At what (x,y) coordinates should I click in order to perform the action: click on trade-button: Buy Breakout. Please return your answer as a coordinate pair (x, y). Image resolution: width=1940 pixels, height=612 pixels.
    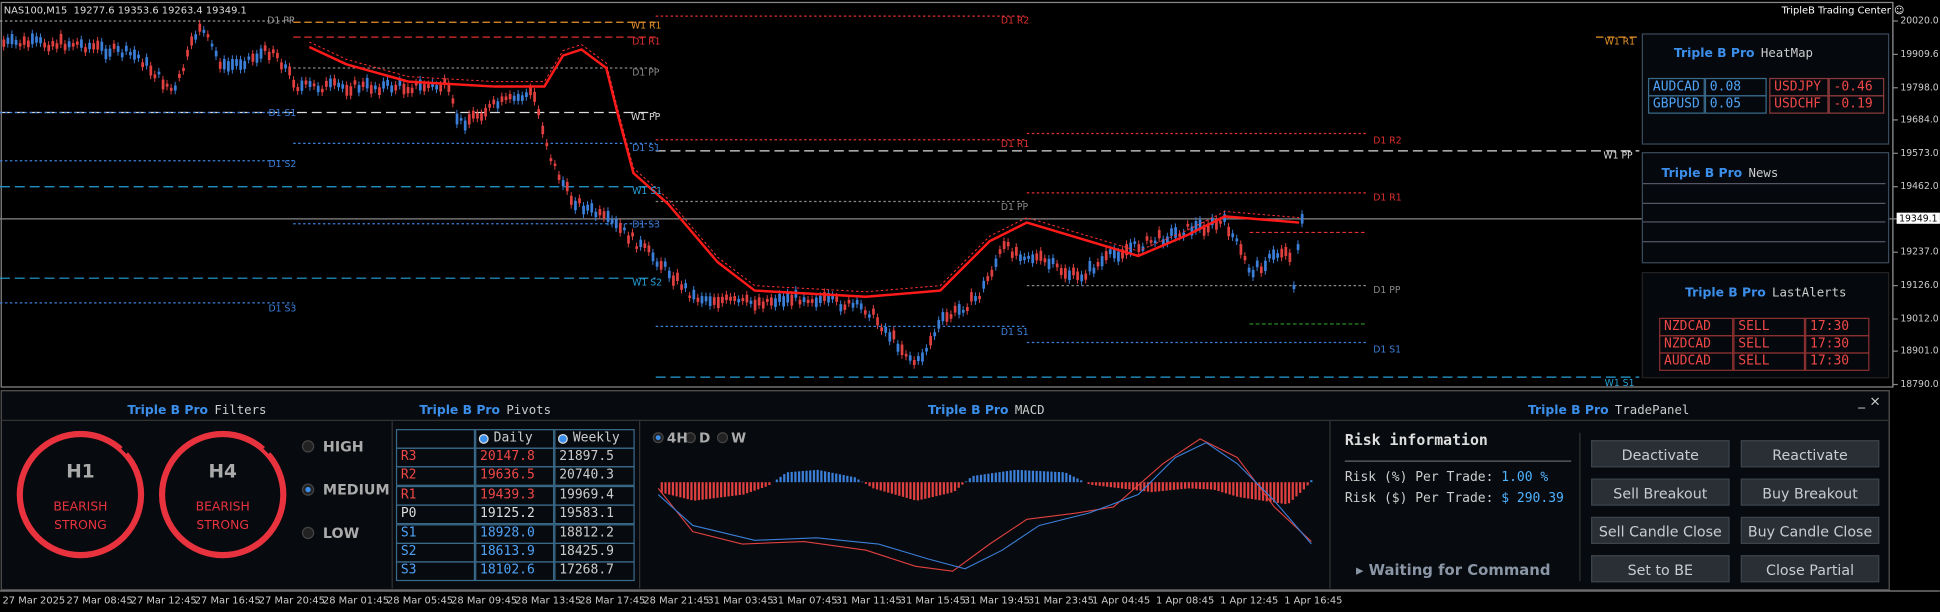
    Looking at the image, I should click on (1810, 492).